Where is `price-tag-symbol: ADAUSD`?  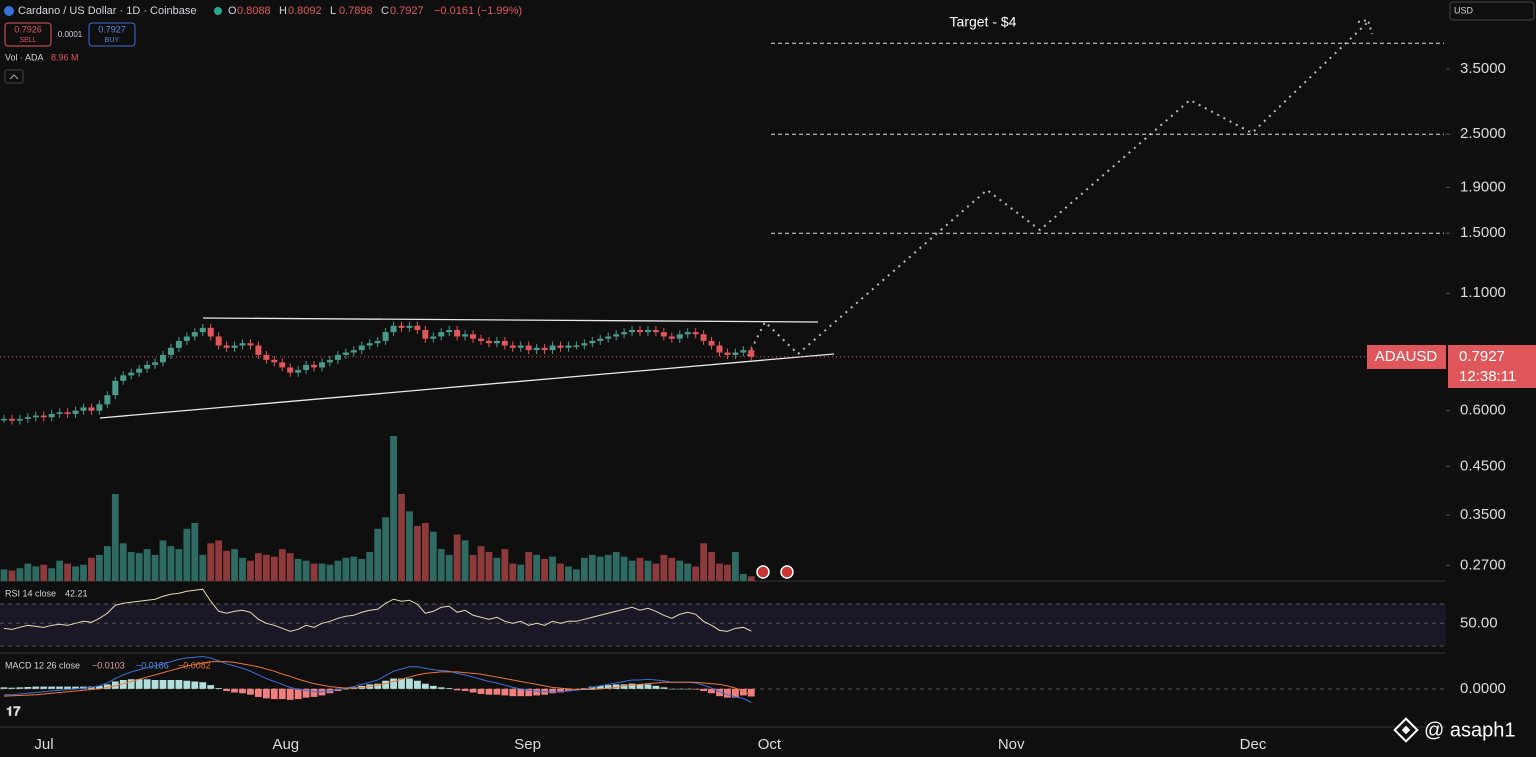 price-tag-symbol: ADAUSD is located at coordinates (1406, 356).